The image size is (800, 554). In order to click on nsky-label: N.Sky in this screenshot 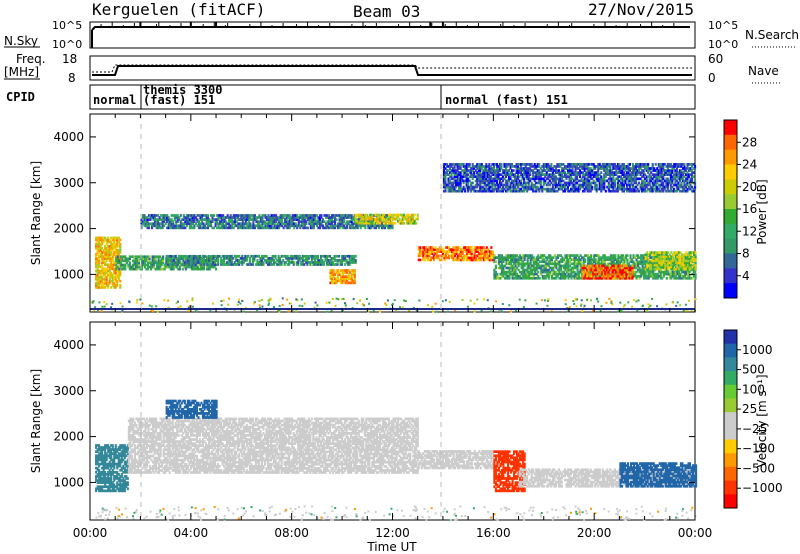, I will do `click(21, 41)`.